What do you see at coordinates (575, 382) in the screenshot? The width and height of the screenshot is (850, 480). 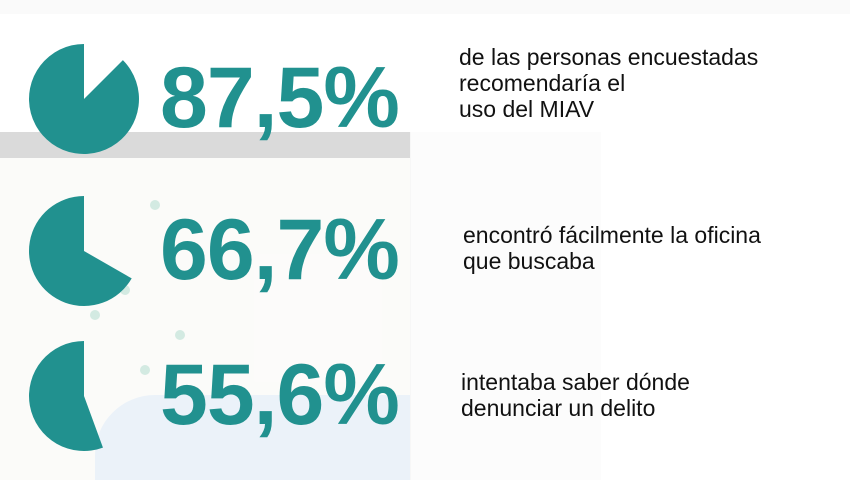 I see `description-line: intentaba saber dónde` at bounding box center [575, 382].